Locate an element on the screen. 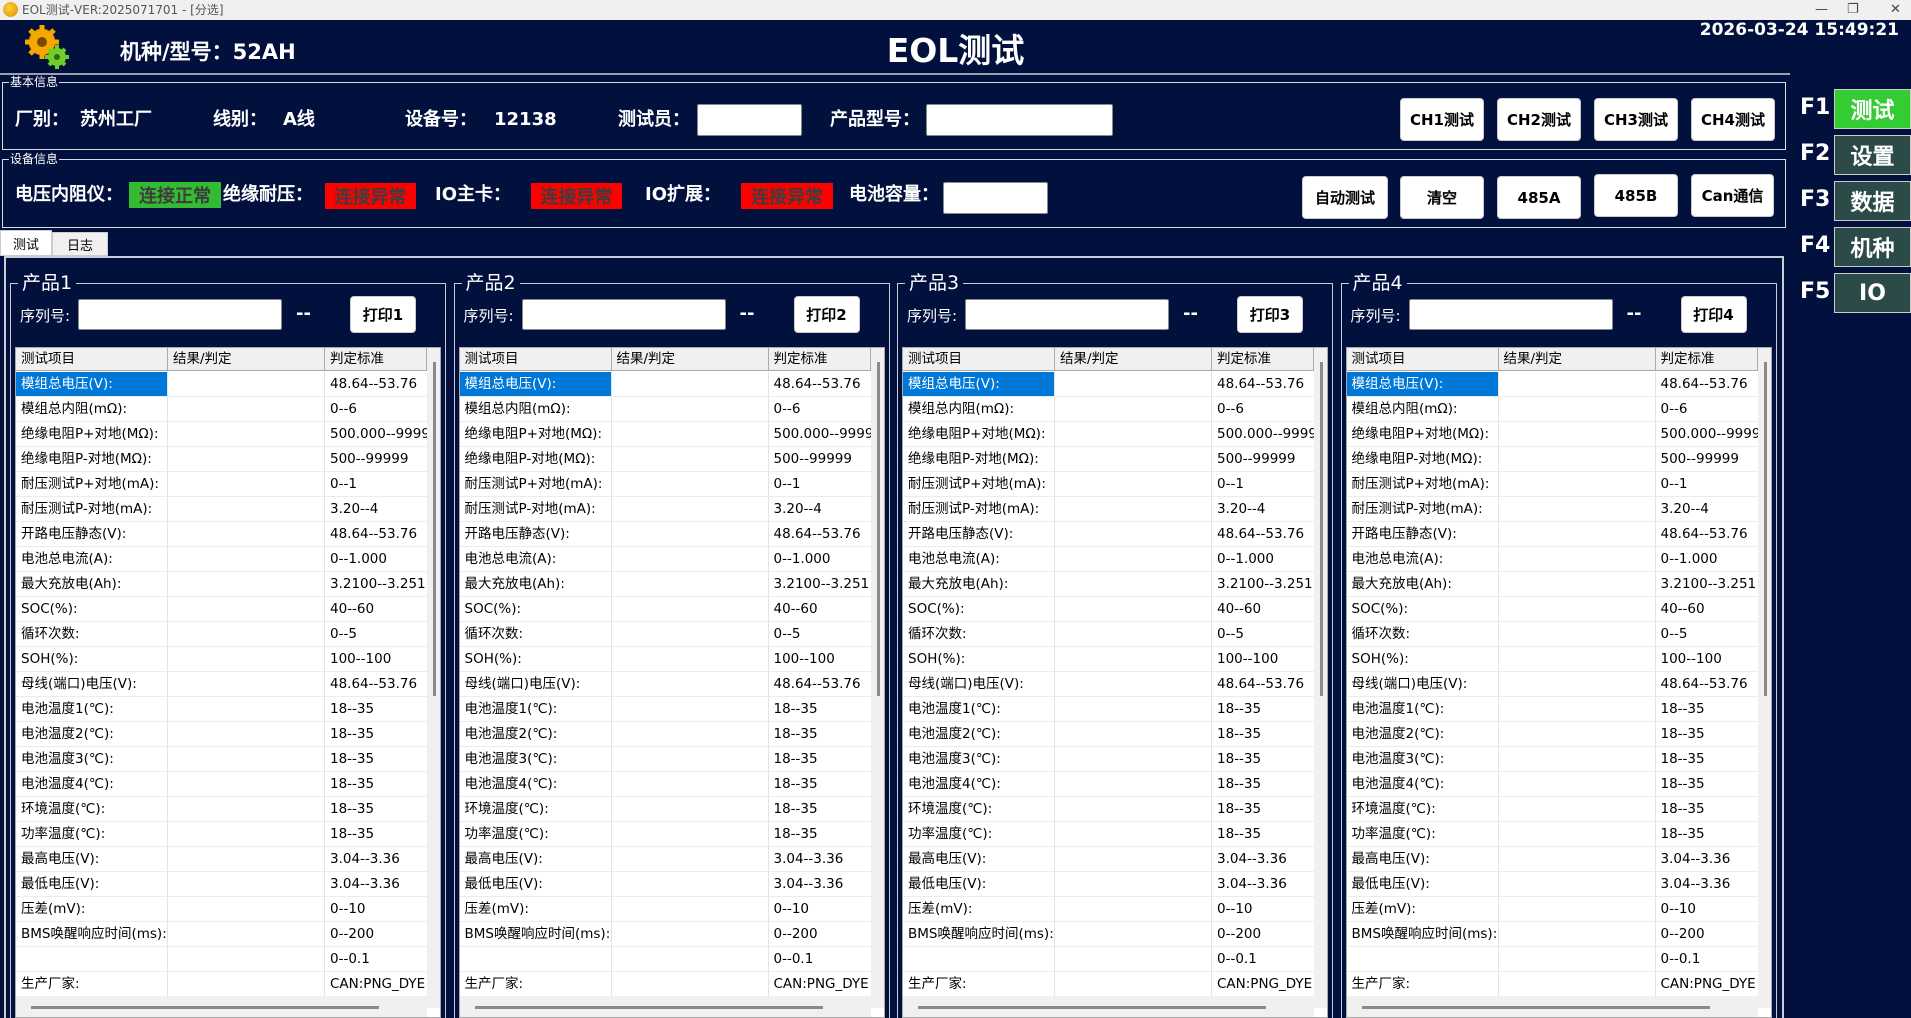 The image size is (1911, 1018). fkey-button-f5: IO is located at coordinates (1872, 293).